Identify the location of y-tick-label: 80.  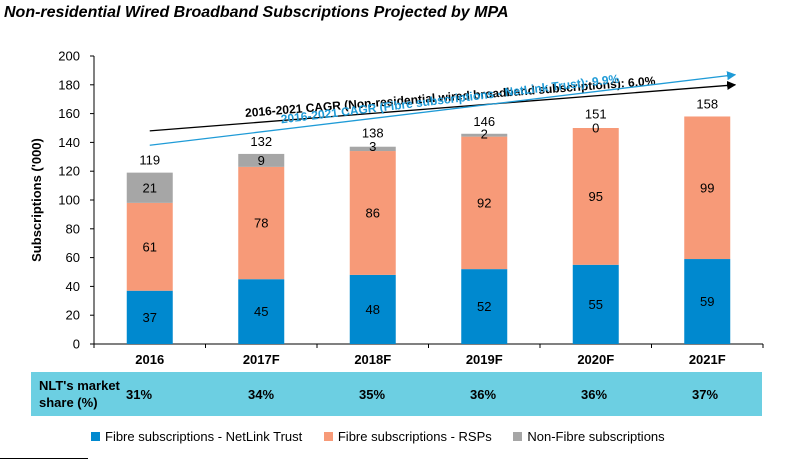
(73, 228).